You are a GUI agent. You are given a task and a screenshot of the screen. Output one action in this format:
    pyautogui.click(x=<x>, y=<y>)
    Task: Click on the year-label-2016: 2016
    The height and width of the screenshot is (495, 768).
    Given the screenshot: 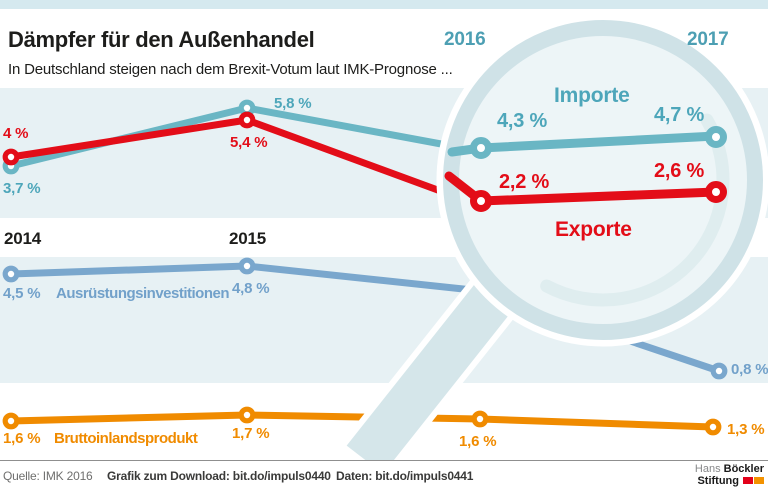 What is the action you would take?
    pyautogui.click(x=465, y=39)
    